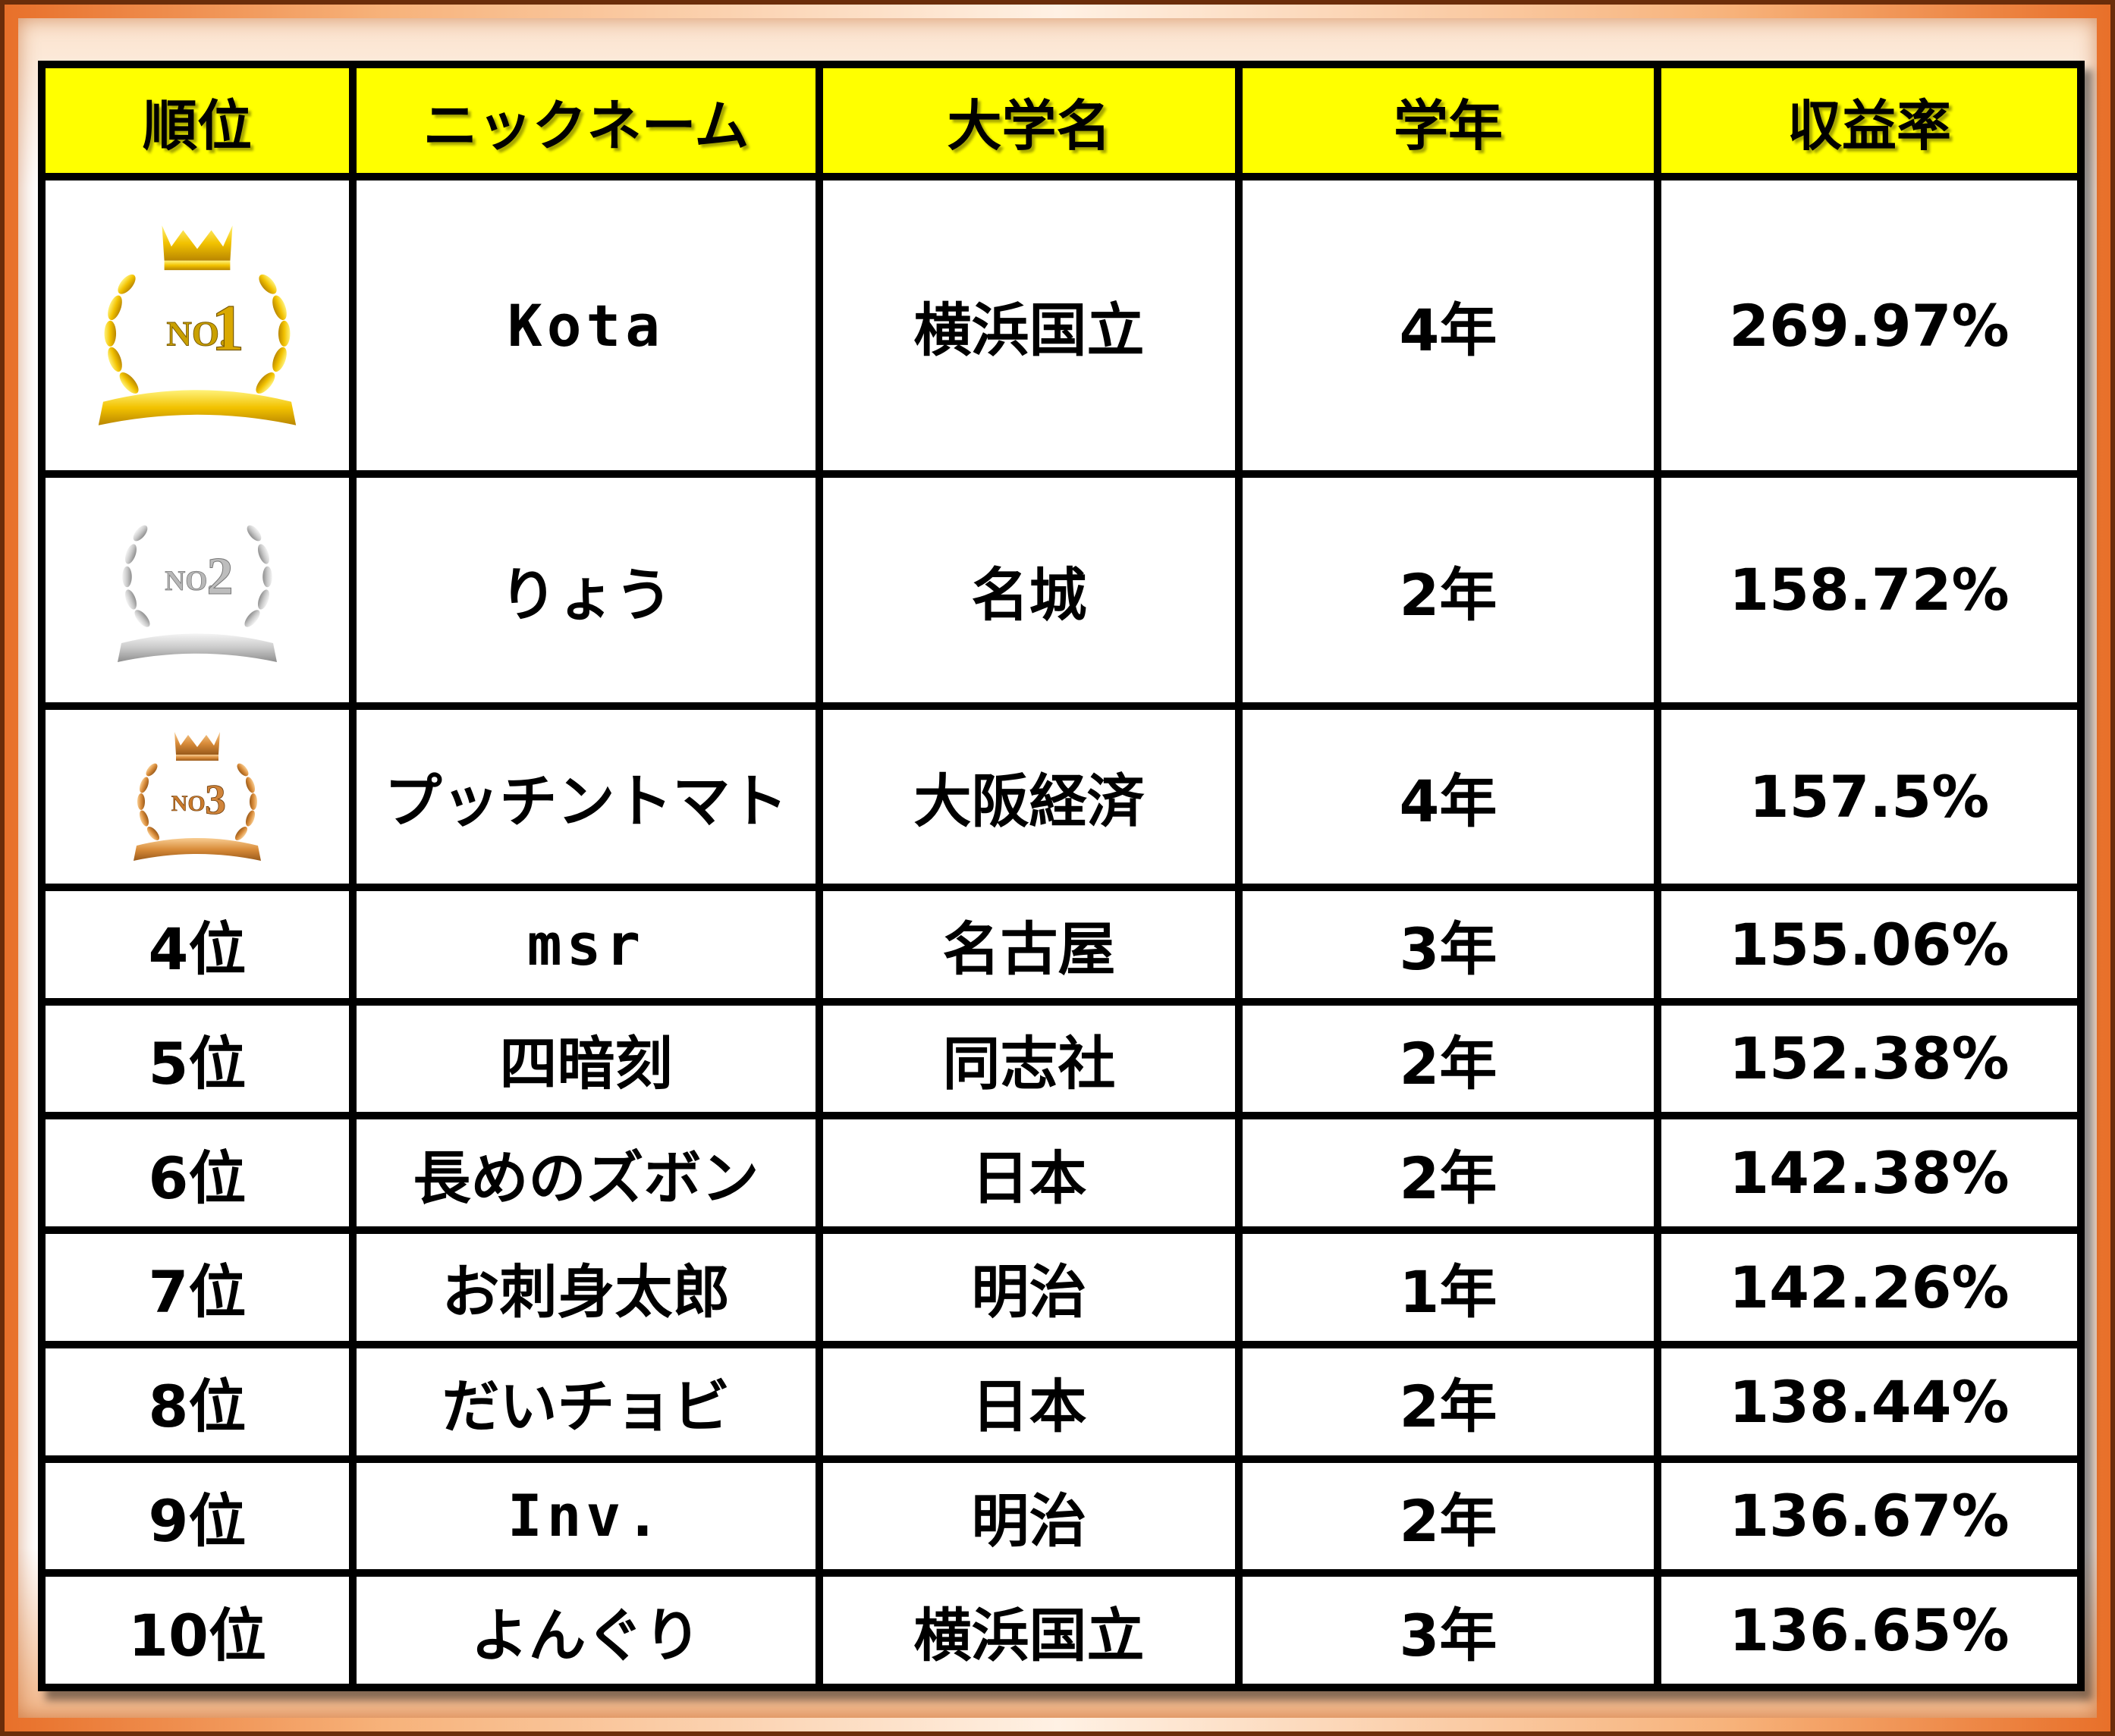 The image size is (2115, 1736). What do you see at coordinates (220, 577) in the screenshot?
I see `medal-number: 2` at bounding box center [220, 577].